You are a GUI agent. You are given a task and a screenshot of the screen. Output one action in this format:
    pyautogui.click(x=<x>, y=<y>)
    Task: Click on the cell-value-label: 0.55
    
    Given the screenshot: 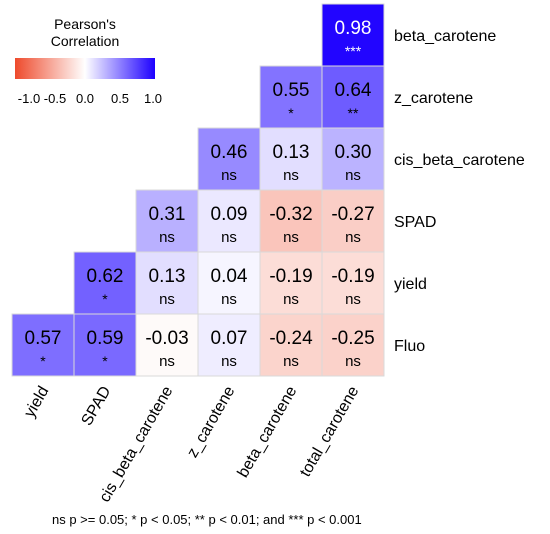 What is the action you would take?
    pyautogui.click(x=291, y=90)
    